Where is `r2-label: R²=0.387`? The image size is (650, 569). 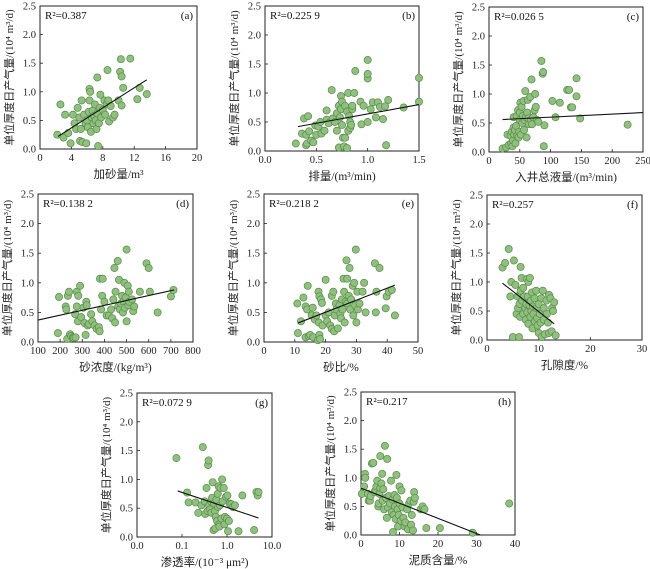
r2-label: R²=0.387 is located at coordinates (66, 16).